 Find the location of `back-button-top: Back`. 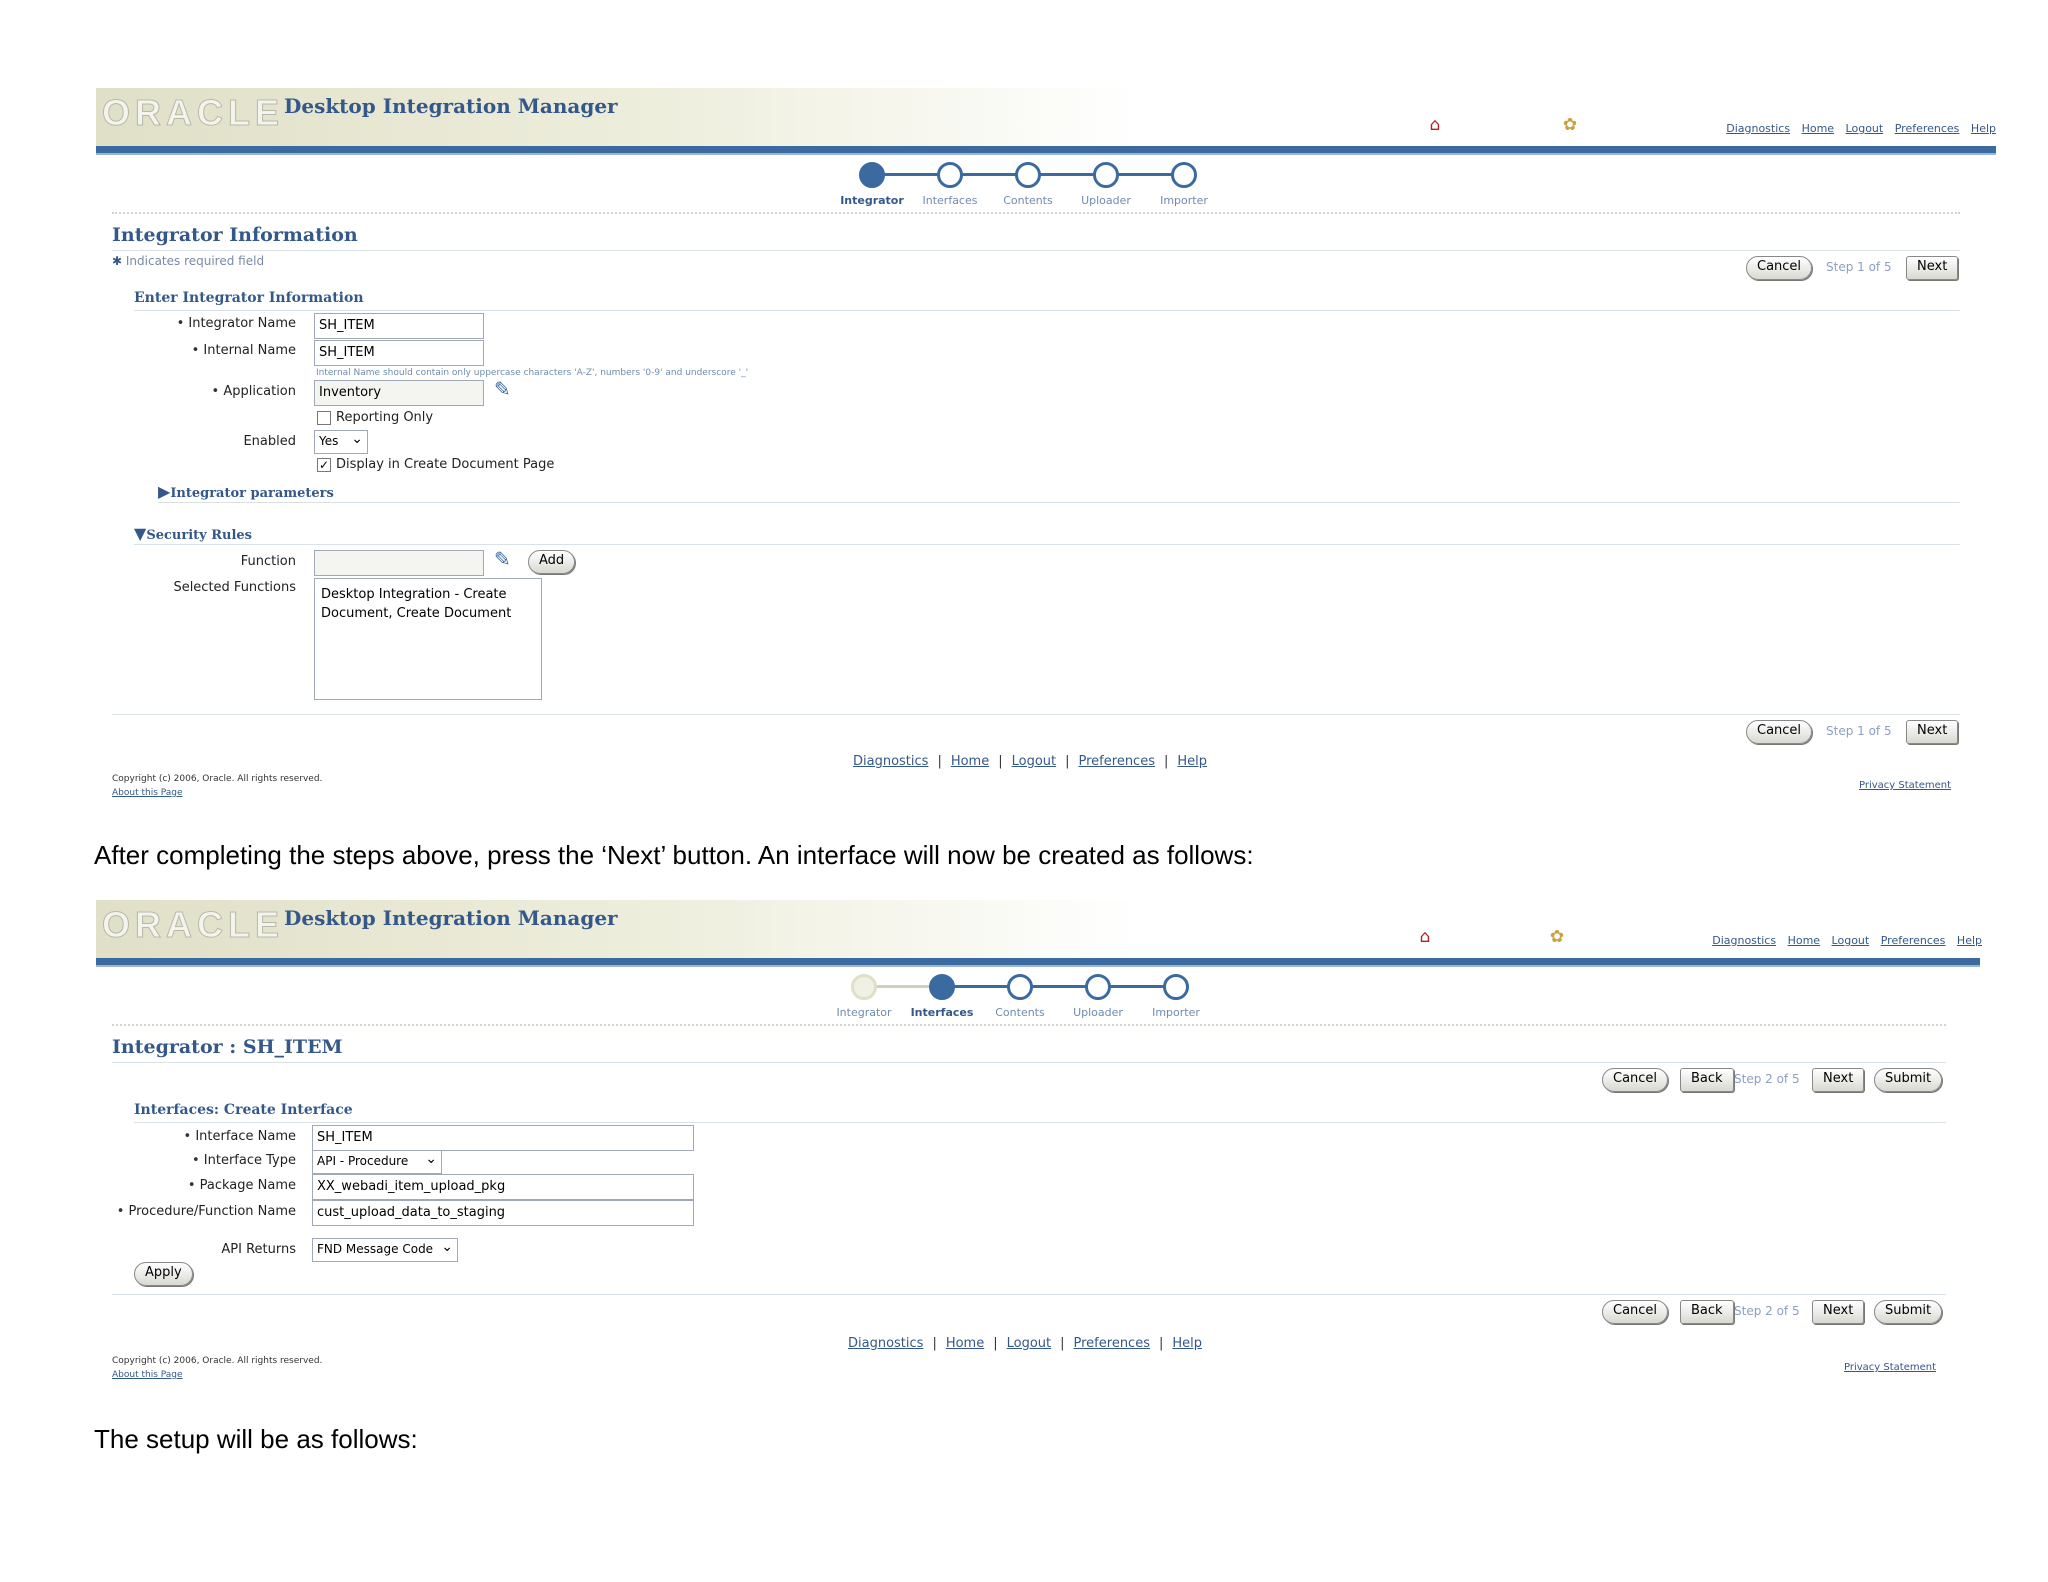

back-button-top: Back is located at coordinates (1707, 1080).